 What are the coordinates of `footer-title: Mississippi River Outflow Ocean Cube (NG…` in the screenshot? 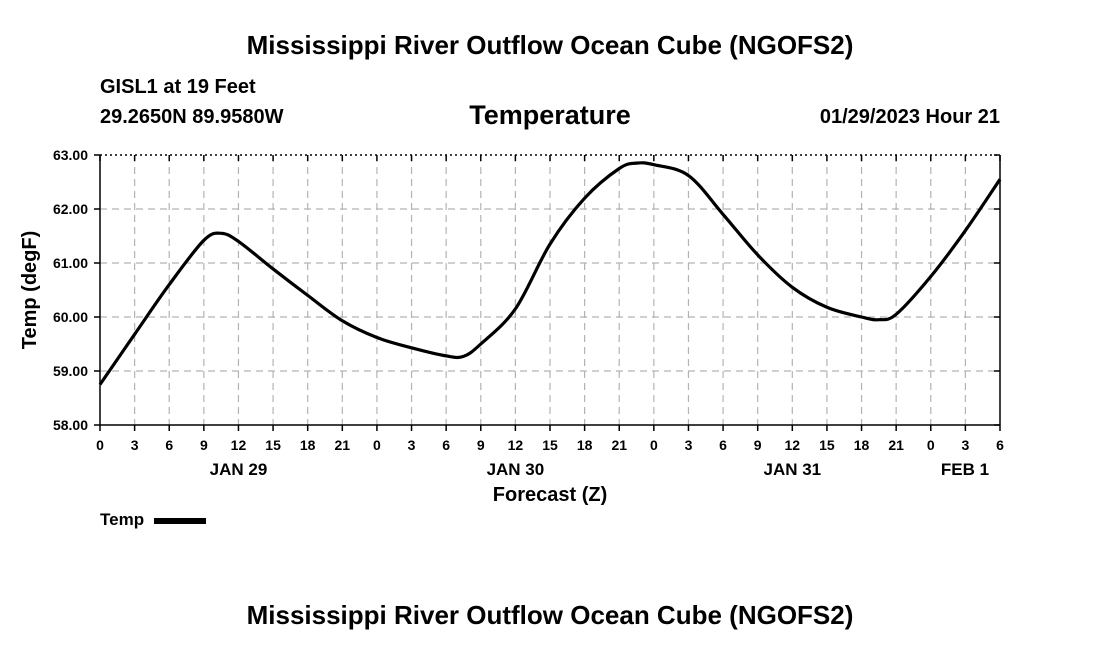 It's located at (550, 615).